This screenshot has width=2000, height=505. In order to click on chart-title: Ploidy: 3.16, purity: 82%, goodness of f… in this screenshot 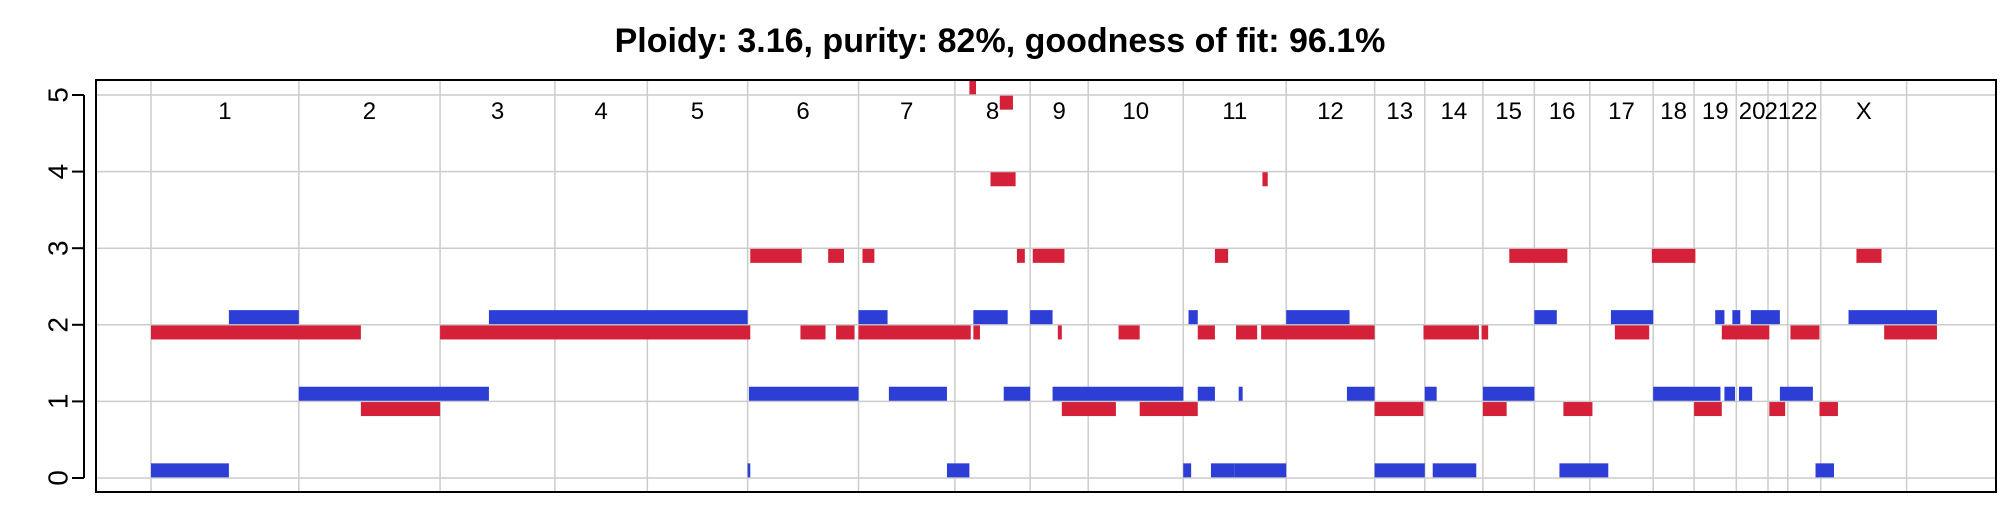, I will do `click(1000, 41)`.